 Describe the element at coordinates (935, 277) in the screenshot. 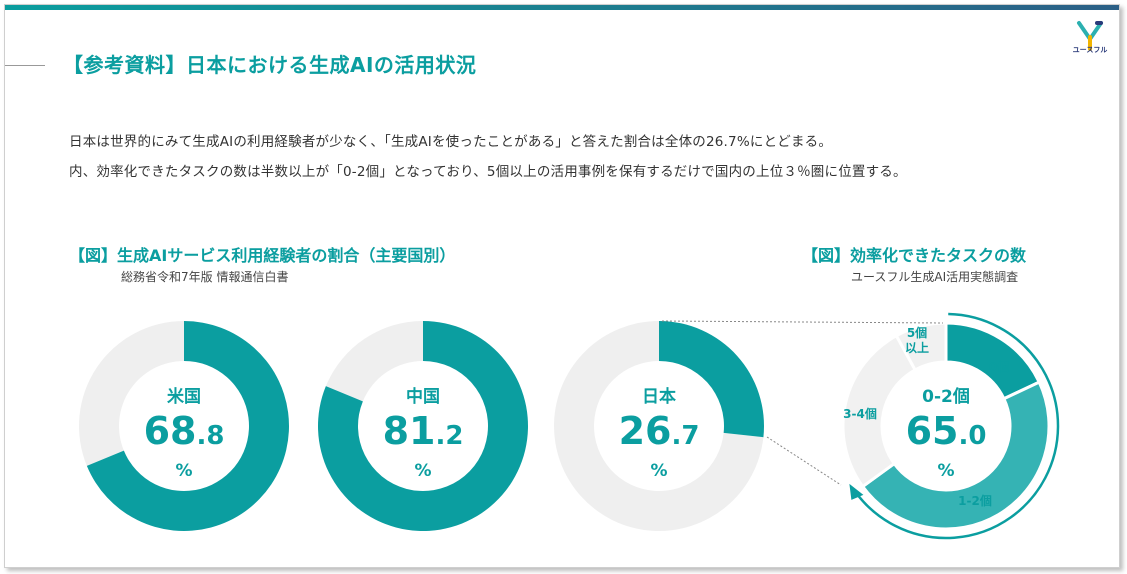

I see `figure-source-right: ユースフル生成AI活用実態調査` at that location.